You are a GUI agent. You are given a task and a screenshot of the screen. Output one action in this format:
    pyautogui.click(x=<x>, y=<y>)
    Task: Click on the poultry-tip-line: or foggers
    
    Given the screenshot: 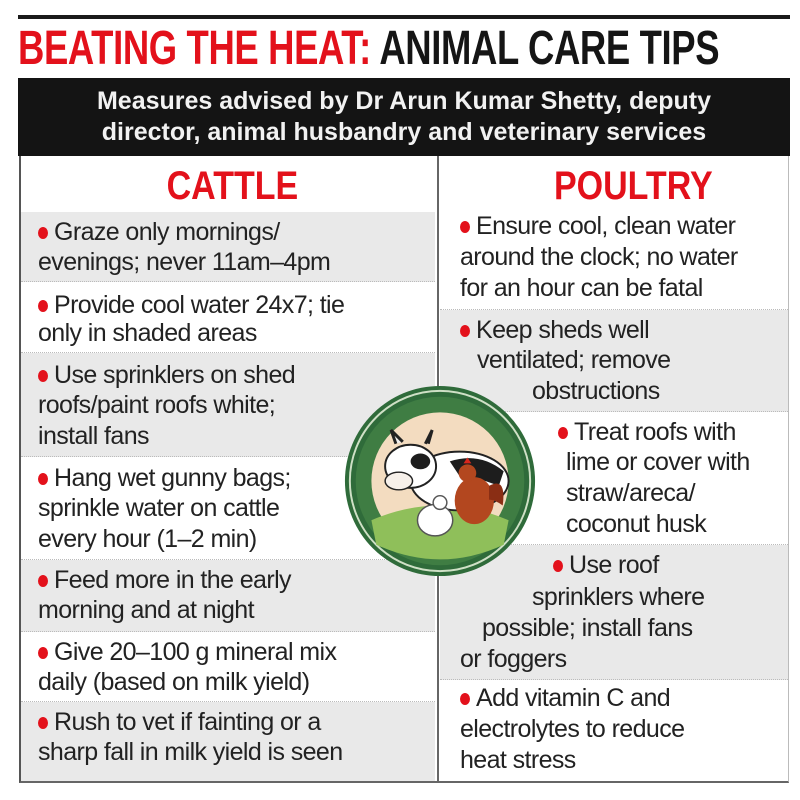 What is the action you would take?
    pyautogui.click(x=513, y=659)
    